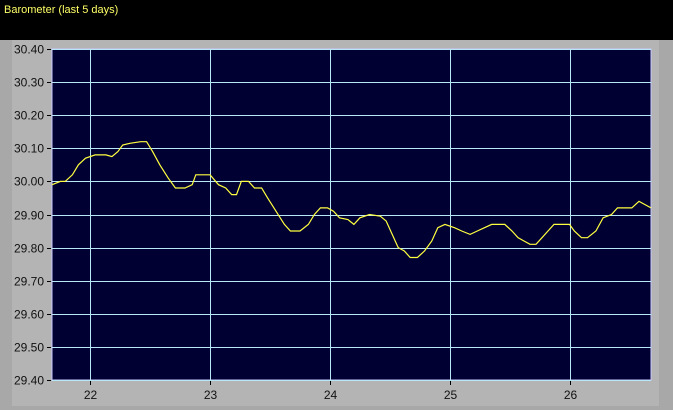 The height and width of the screenshot is (410, 673). I want to click on y-tick-label: 30.10, so click(29, 149).